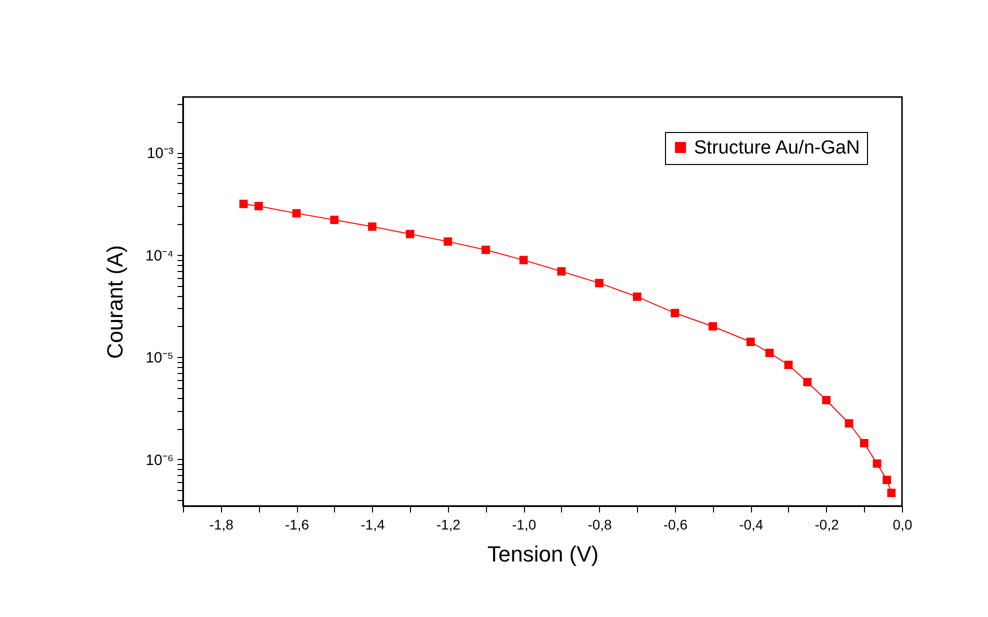 Image resolution: width=988 pixels, height=617 pixels. What do you see at coordinates (160, 358) in the screenshot?
I see `y-tick-label: 10⁻⁵` at bounding box center [160, 358].